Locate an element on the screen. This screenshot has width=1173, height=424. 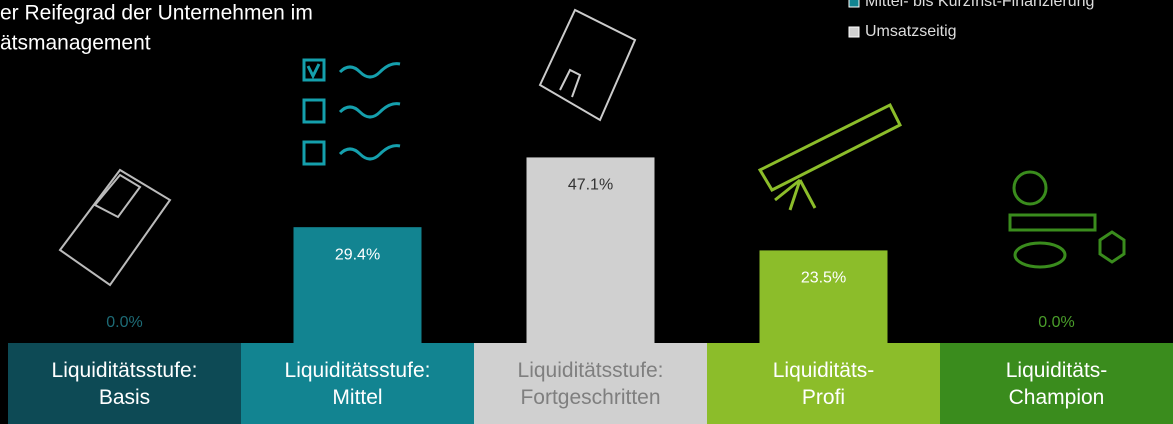
category-label: Liquiditäts- Profi is located at coordinates (823, 383).